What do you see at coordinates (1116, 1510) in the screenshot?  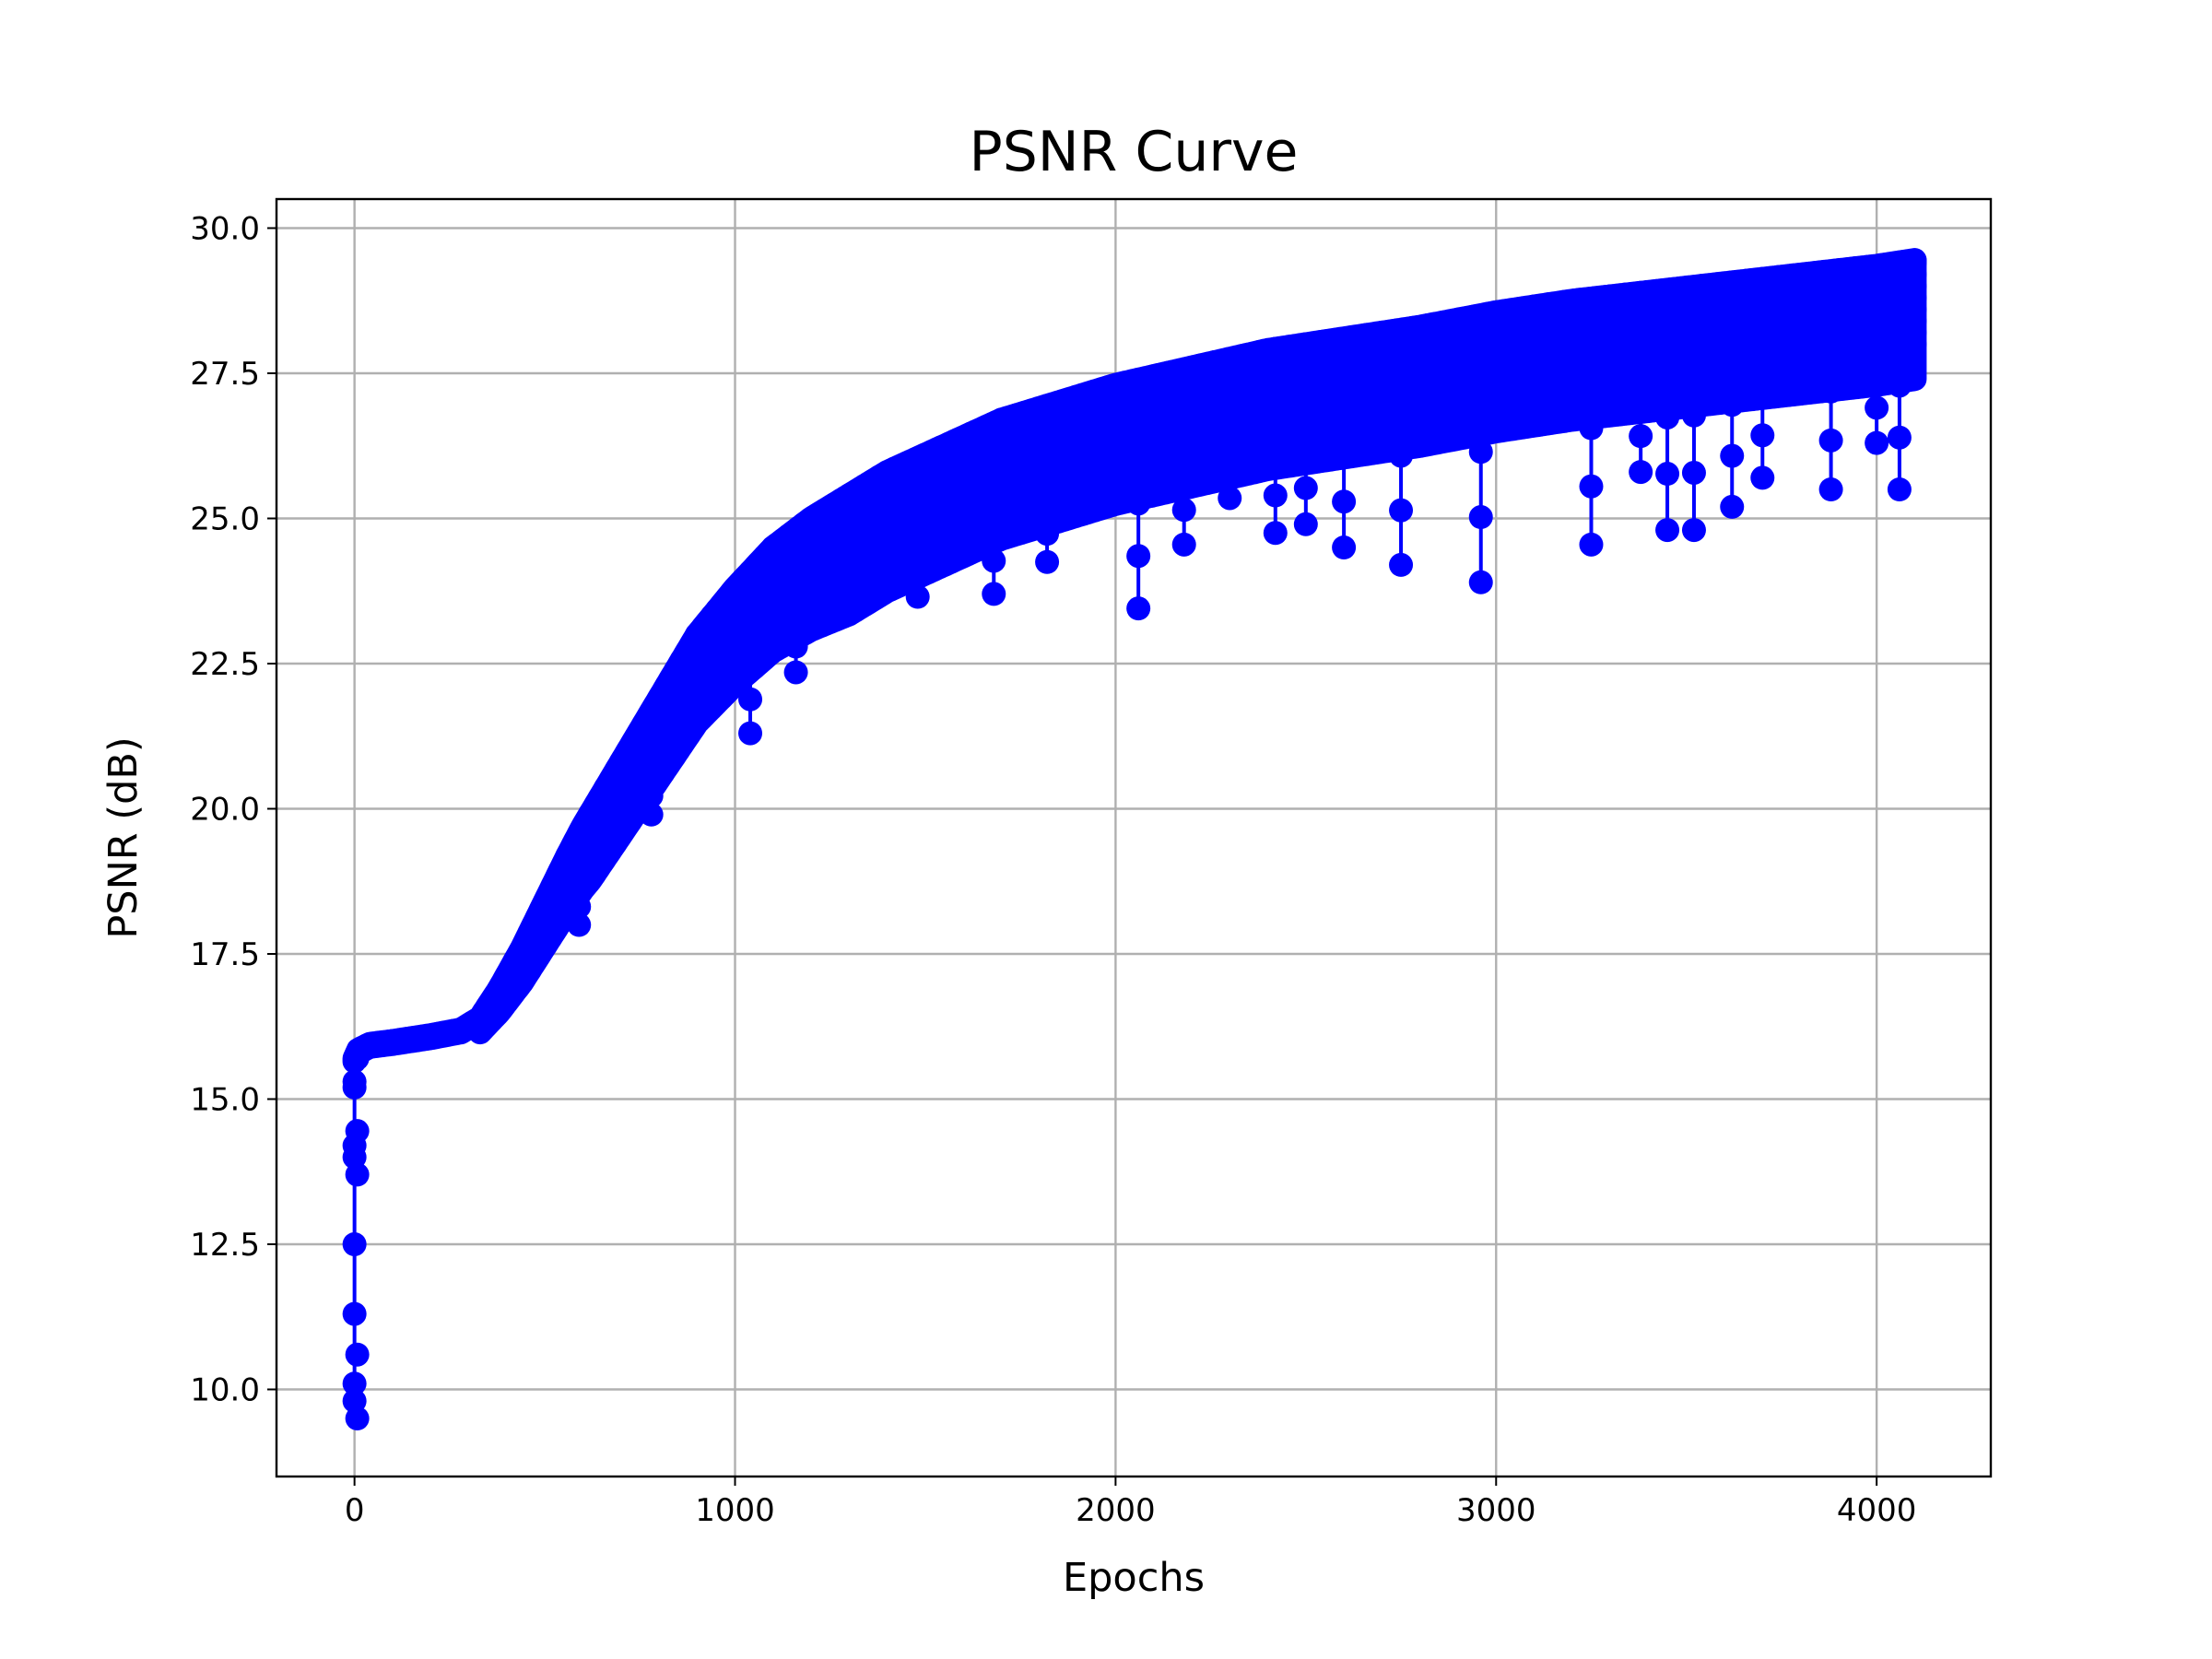 I see `x-tick-label: 2000` at bounding box center [1116, 1510].